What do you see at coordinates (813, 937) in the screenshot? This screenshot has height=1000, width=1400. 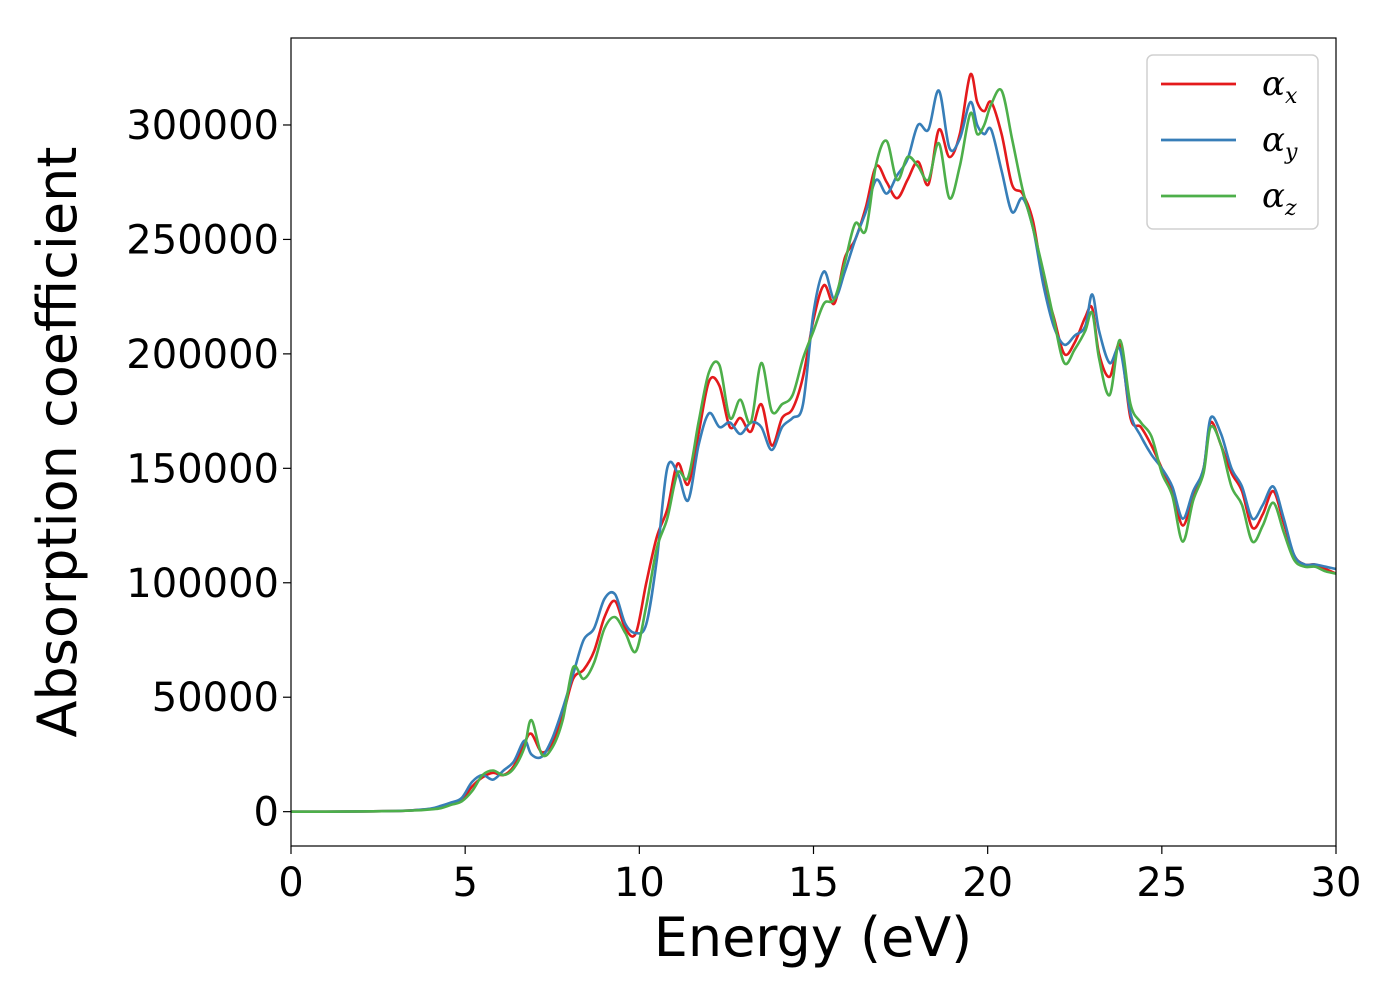 I see `x-axis-title: Energy (eV)` at bounding box center [813, 937].